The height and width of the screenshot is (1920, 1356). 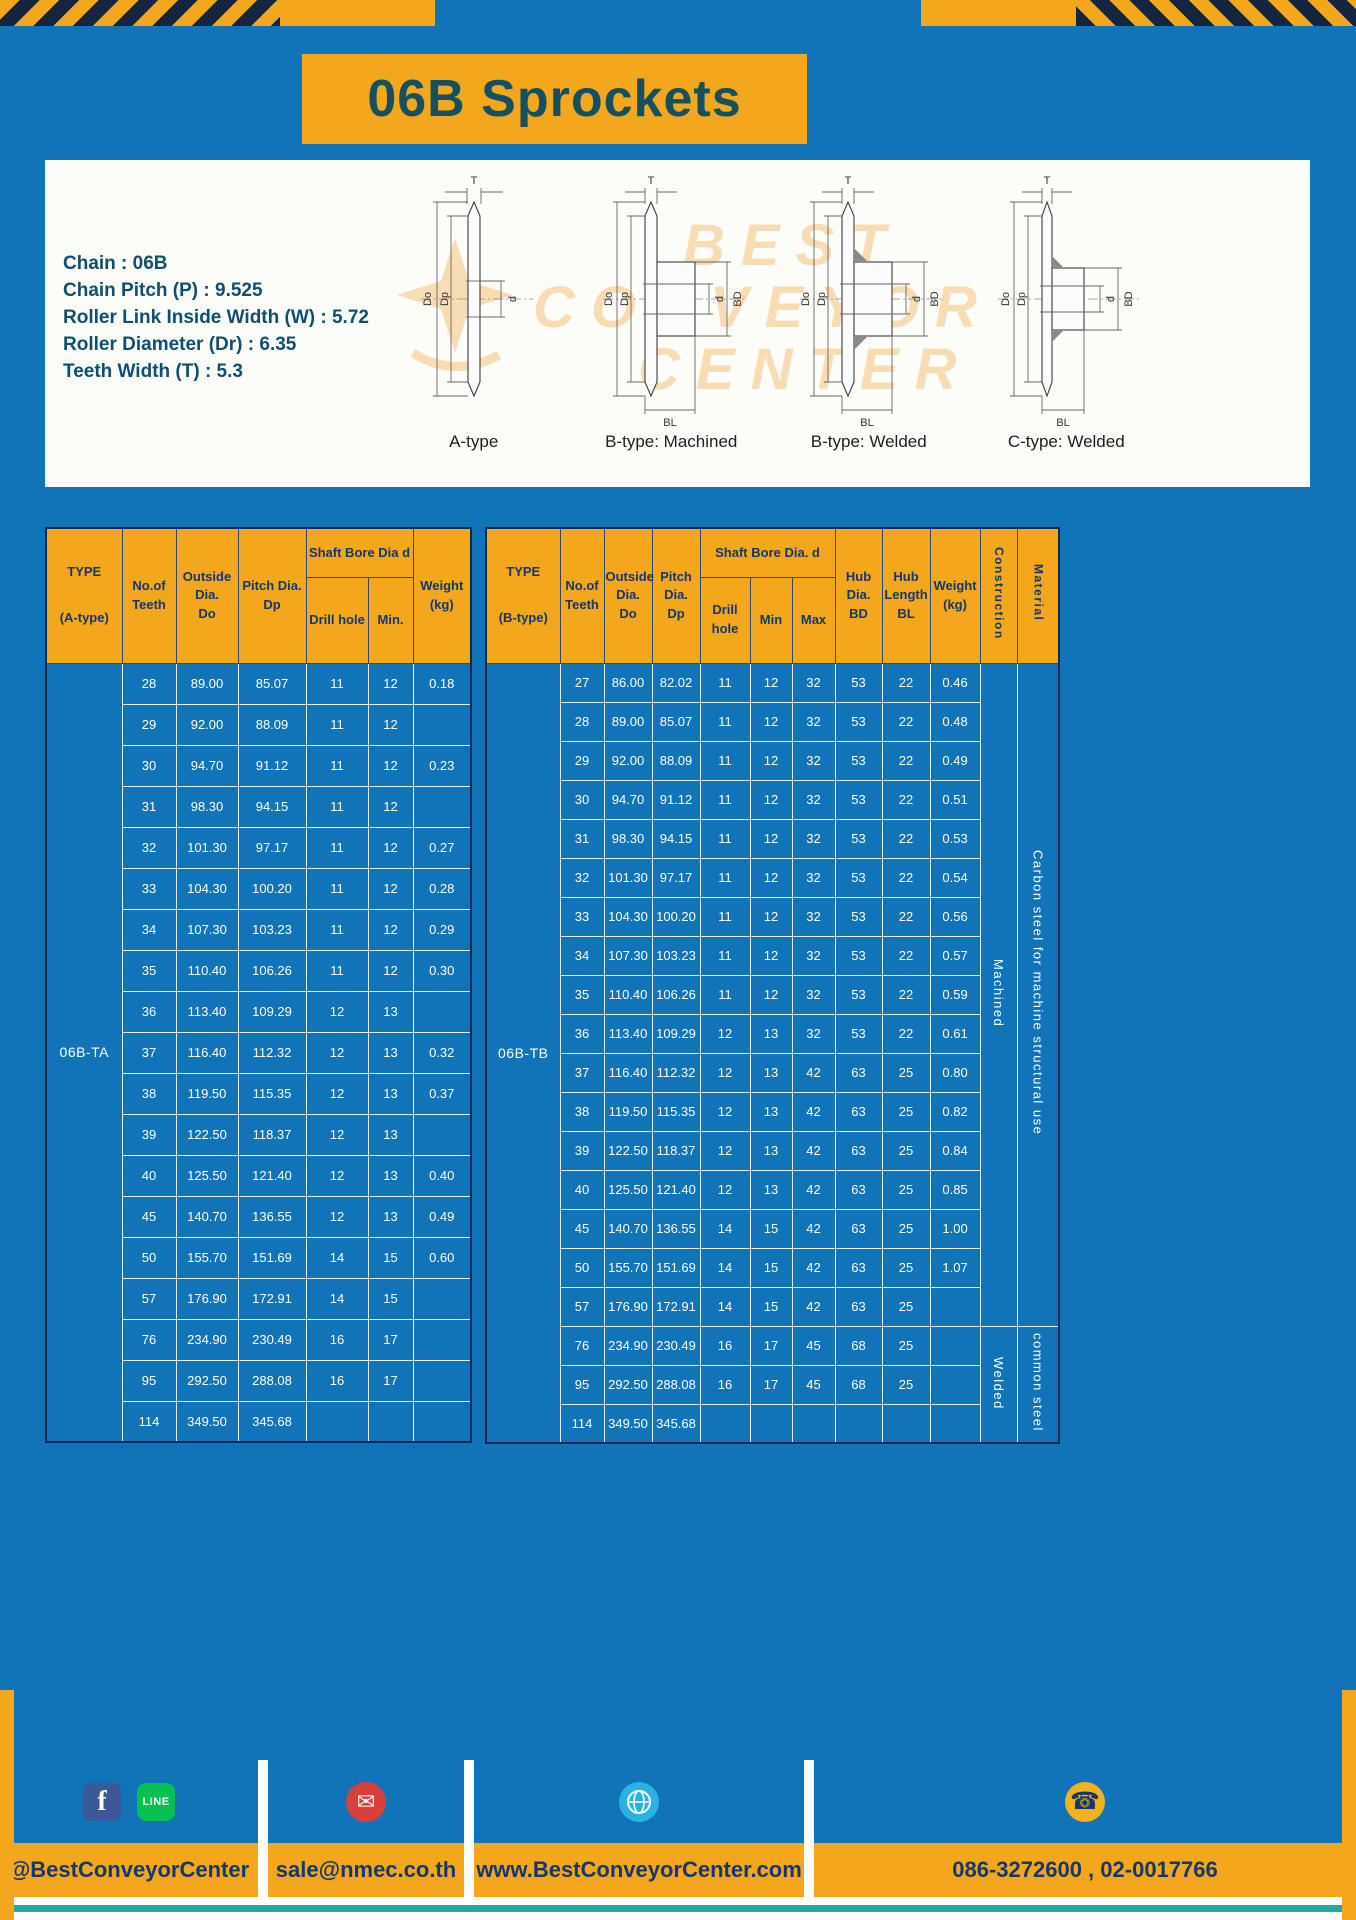 What do you see at coordinates (442, 929) in the screenshot?
I see `table-cell: 0.29` at bounding box center [442, 929].